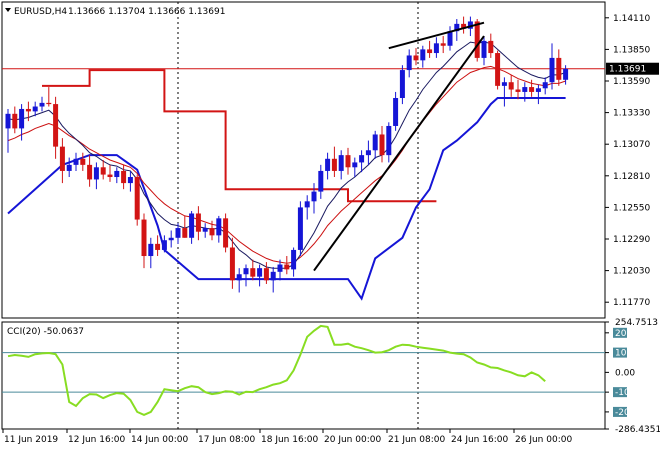 This screenshot has height=450, width=660. Describe the element at coordinates (399, 146) in the screenshot. I see `trendlines` at that location.